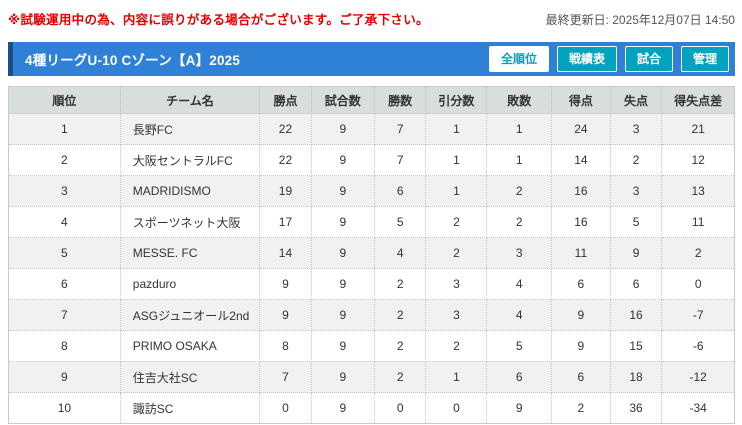  What do you see at coordinates (285, 315) in the screenshot?
I see `cell-points: 9` at bounding box center [285, 315].